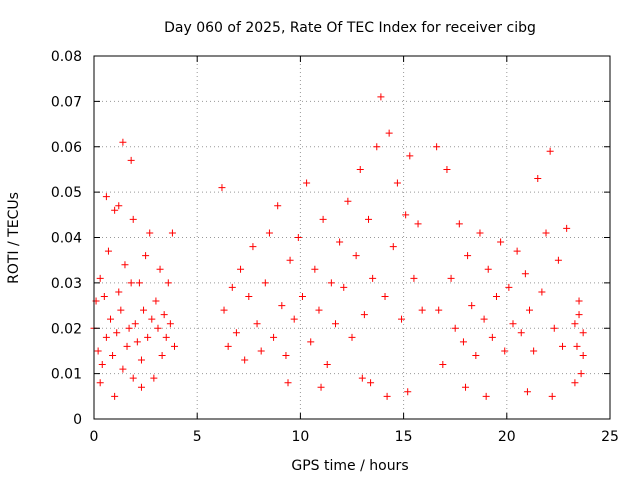 This screenshot has width=640, height=480. Describe the element at coordinates (66, 148) in the screenshot. I see `y-tick-label: 0.06` at that location.